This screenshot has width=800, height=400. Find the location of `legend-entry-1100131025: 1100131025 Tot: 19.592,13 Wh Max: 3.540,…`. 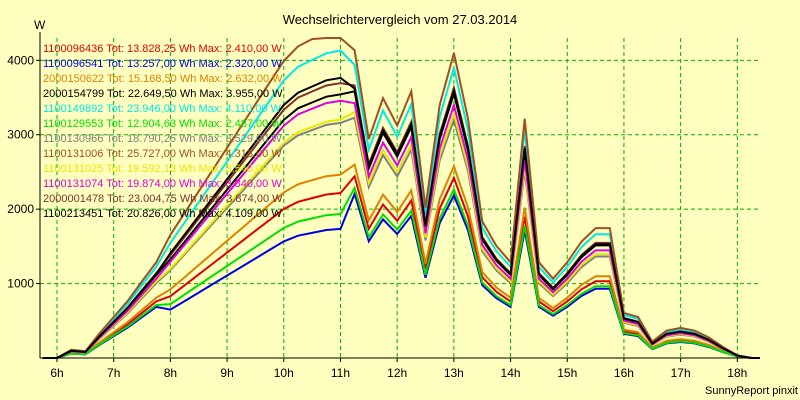

legend-entry-1100131025: 1100131025 Tot: 19.592,13 Wh Max: 3.540,… is located at coordinates (162, 169).